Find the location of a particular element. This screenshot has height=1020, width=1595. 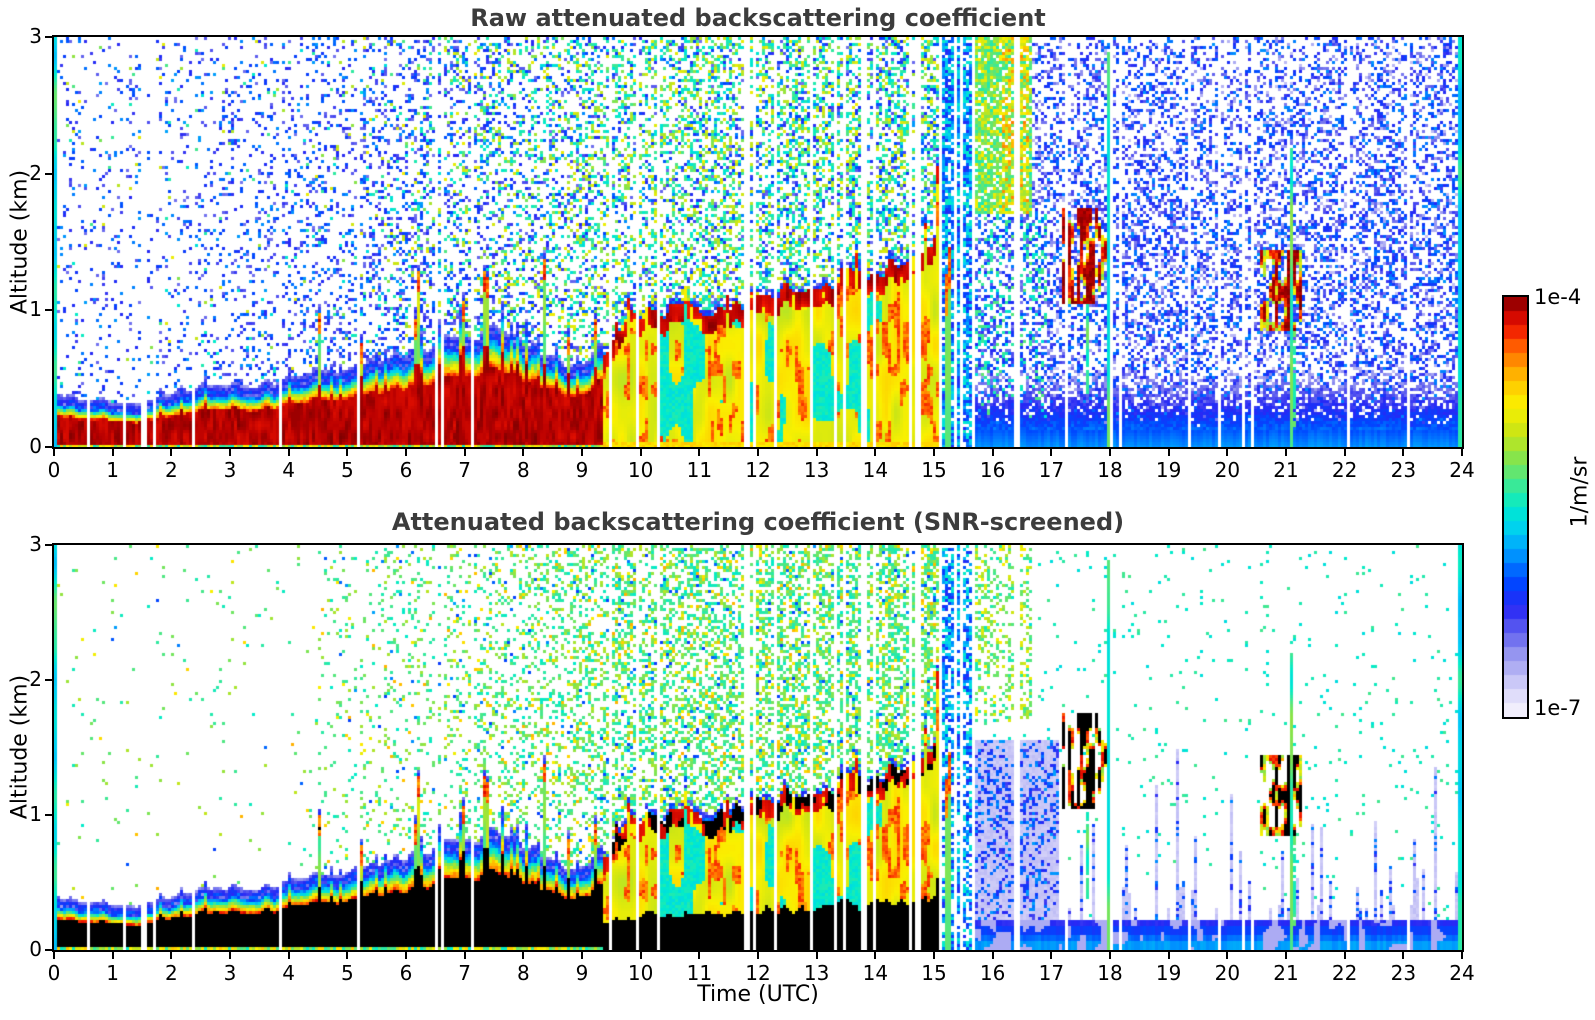

x-axis-tick-label: 10 is located at coordinates (640, 470).